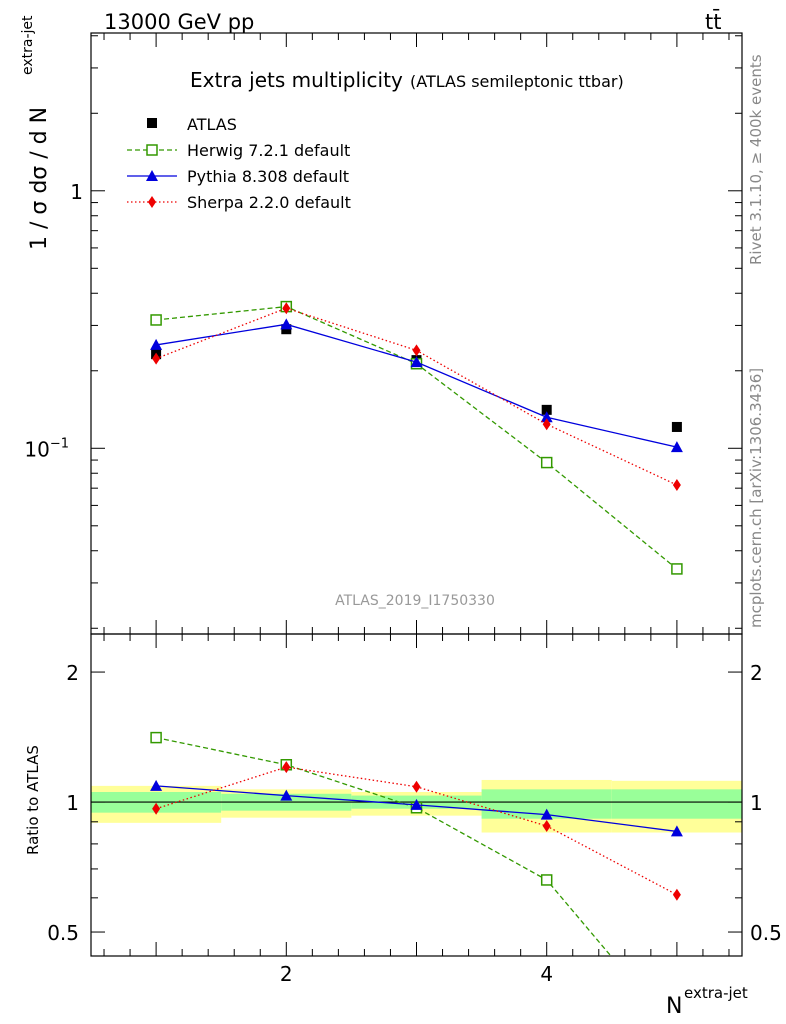 Image resolution: width=786 pixels, height=1024 pixels. Describe the element at coordinates (416, 378) in the screenshot. I see `main-series-atlas` at that location.